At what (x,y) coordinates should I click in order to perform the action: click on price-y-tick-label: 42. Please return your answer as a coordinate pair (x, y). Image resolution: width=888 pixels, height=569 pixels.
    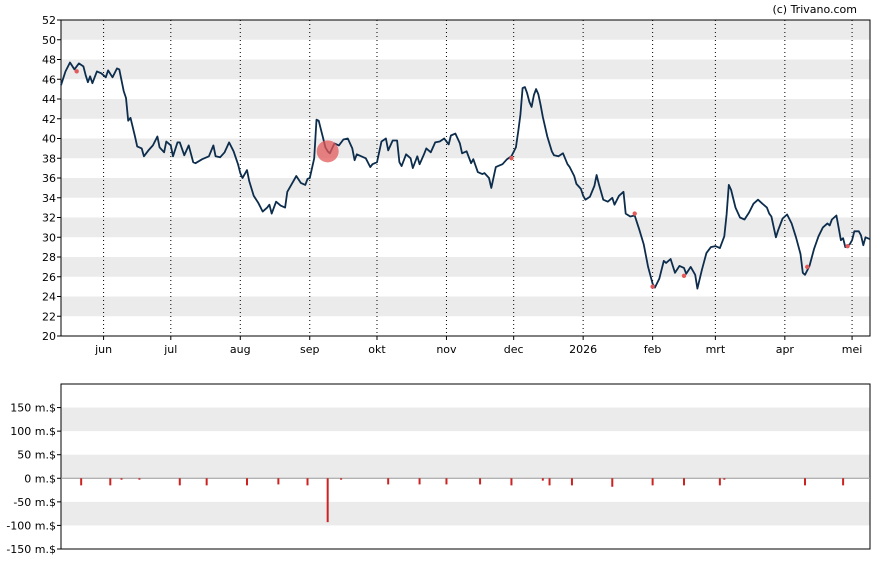
    Looking at the image, I should click on (49, 119).